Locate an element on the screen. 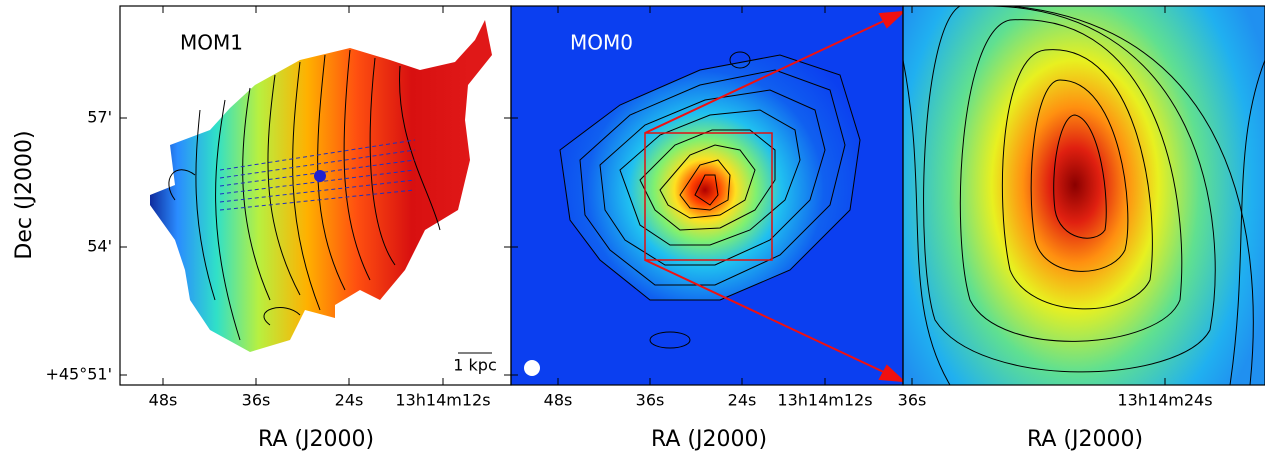 The width and height of the screenshot is (1265, 458). y-axis-title: Dec (J2000) is located at coordinates (24, 194).